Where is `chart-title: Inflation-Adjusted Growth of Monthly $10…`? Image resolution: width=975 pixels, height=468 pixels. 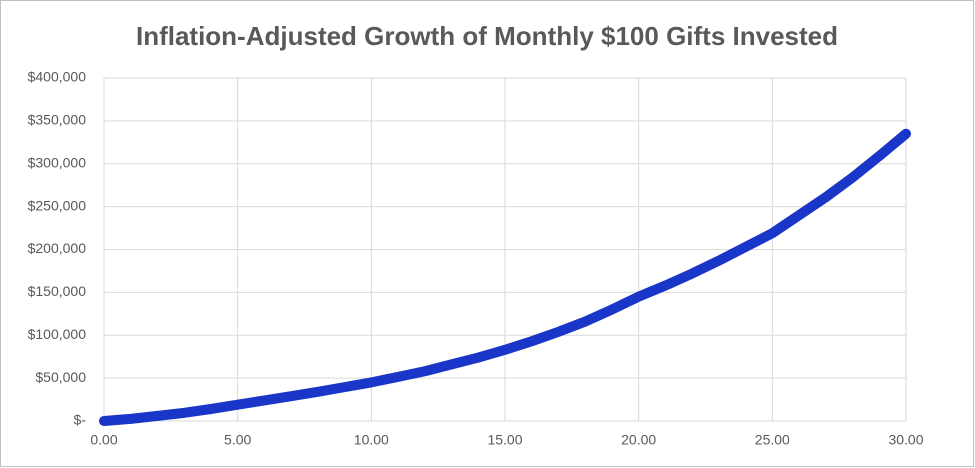 chart-title: Inflation-Adjusted Growth of Monthly $10… is located at coordinates (487, 36).